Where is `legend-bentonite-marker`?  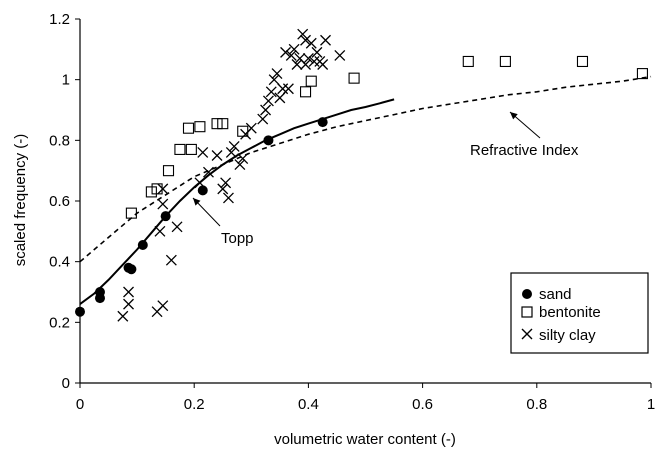
legend-bentonite-marker is located at coordinates (527, 312).